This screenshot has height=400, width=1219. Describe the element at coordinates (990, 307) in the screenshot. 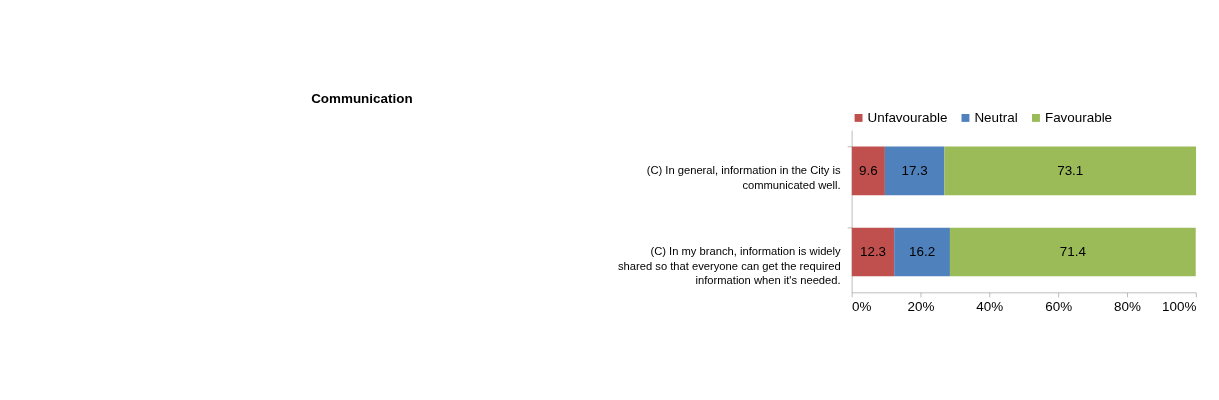

I see `x-tick-label: 40%` at that location.